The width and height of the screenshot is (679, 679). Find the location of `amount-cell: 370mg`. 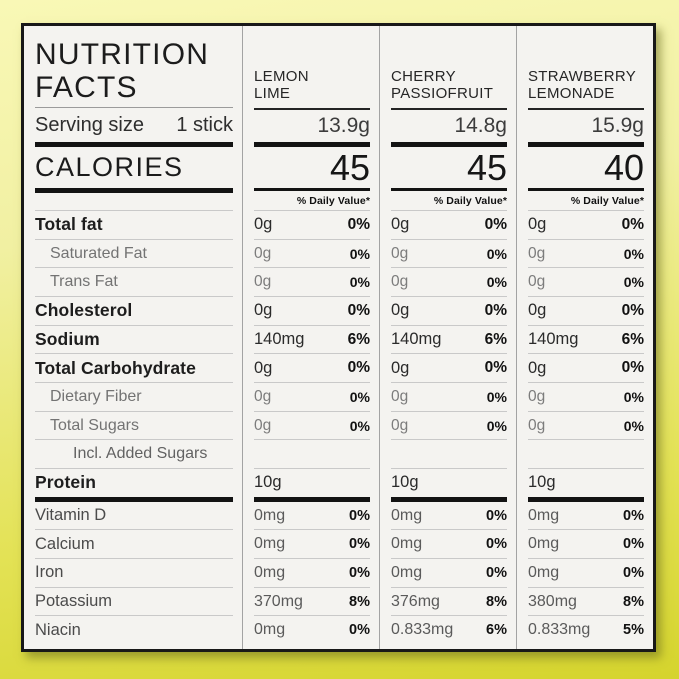

amount-cell: 370mg is located at coordinates (278, 601).